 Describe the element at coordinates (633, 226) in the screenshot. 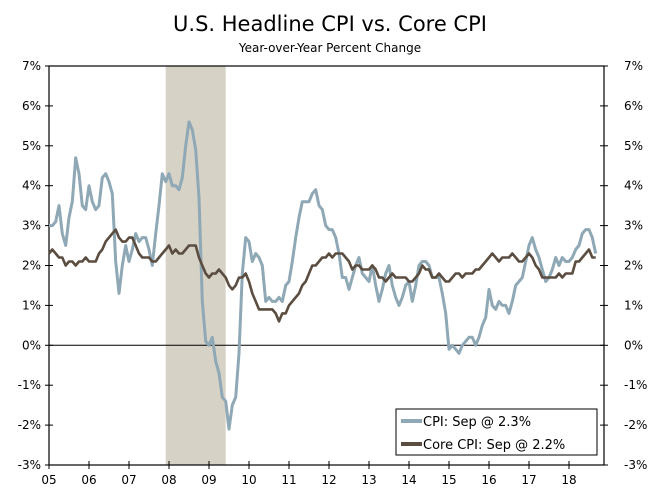

I see `y-tick-label-right: 3%` at that location.